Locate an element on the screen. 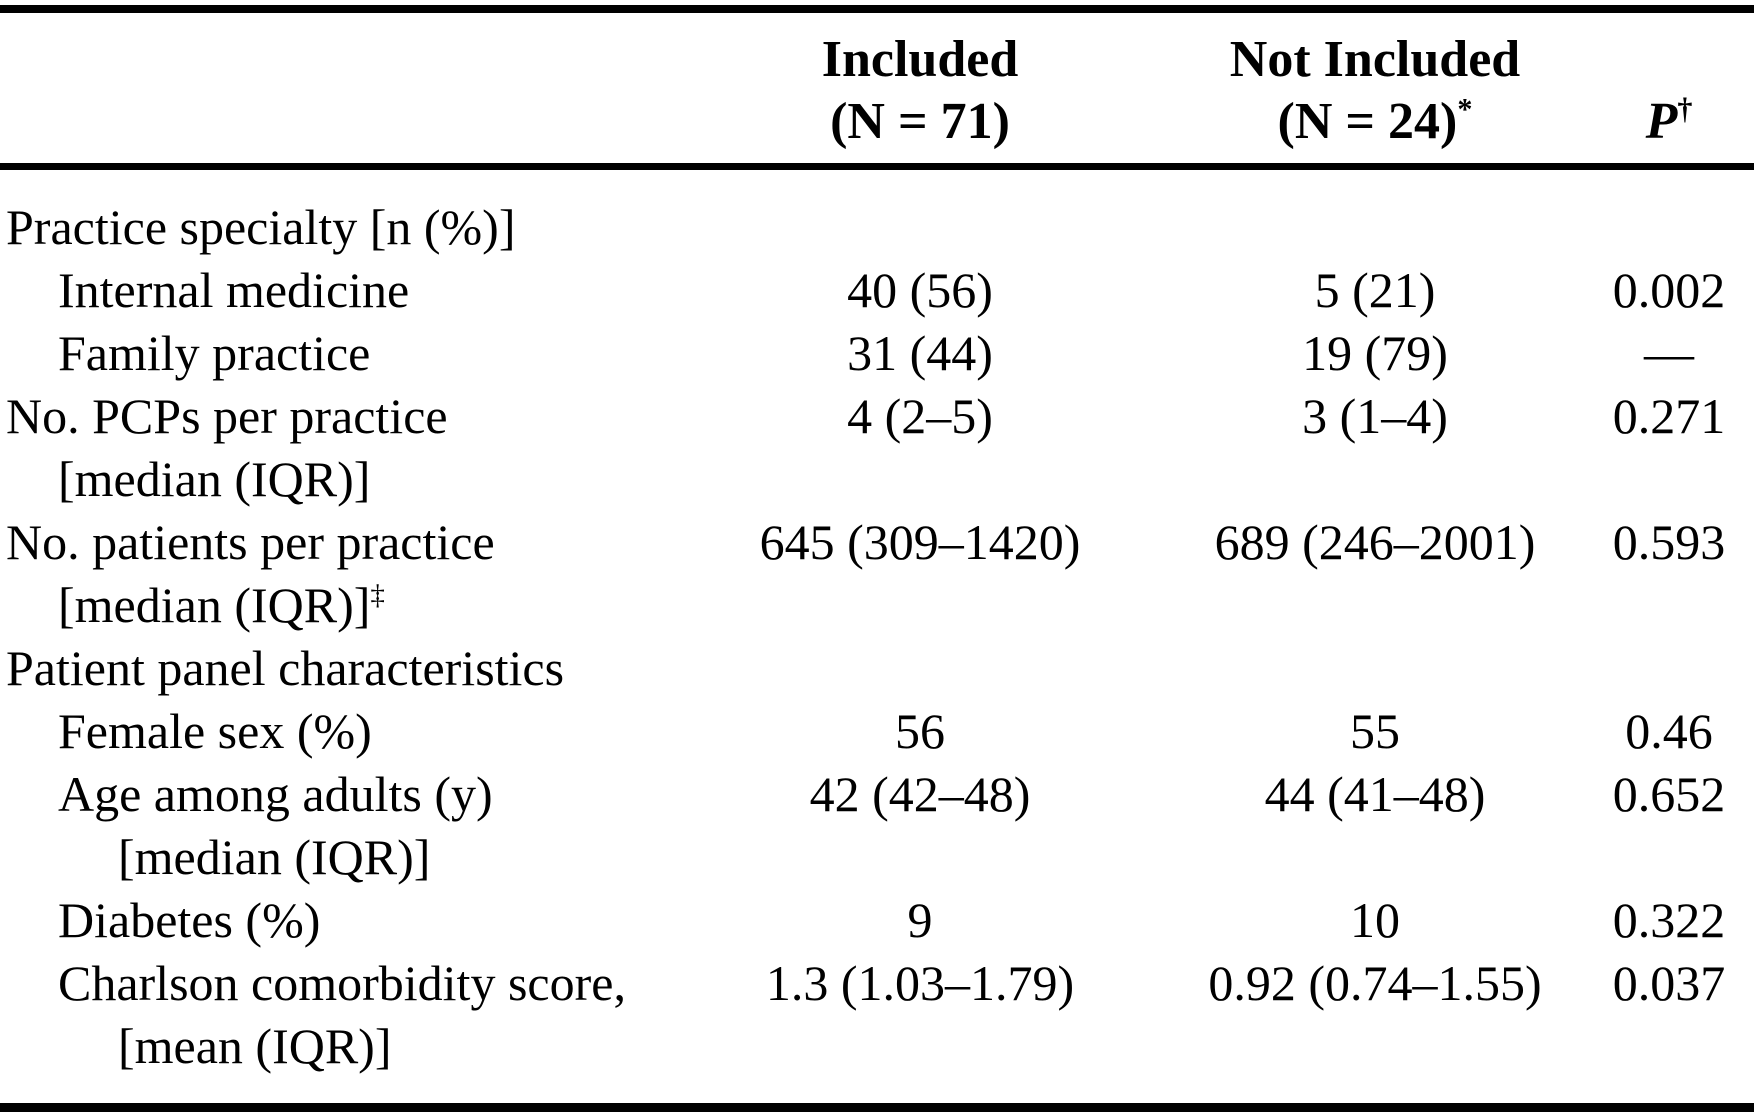  not-included-value-cell: 689 (246–2001) is located at coordinates (1375, 542).